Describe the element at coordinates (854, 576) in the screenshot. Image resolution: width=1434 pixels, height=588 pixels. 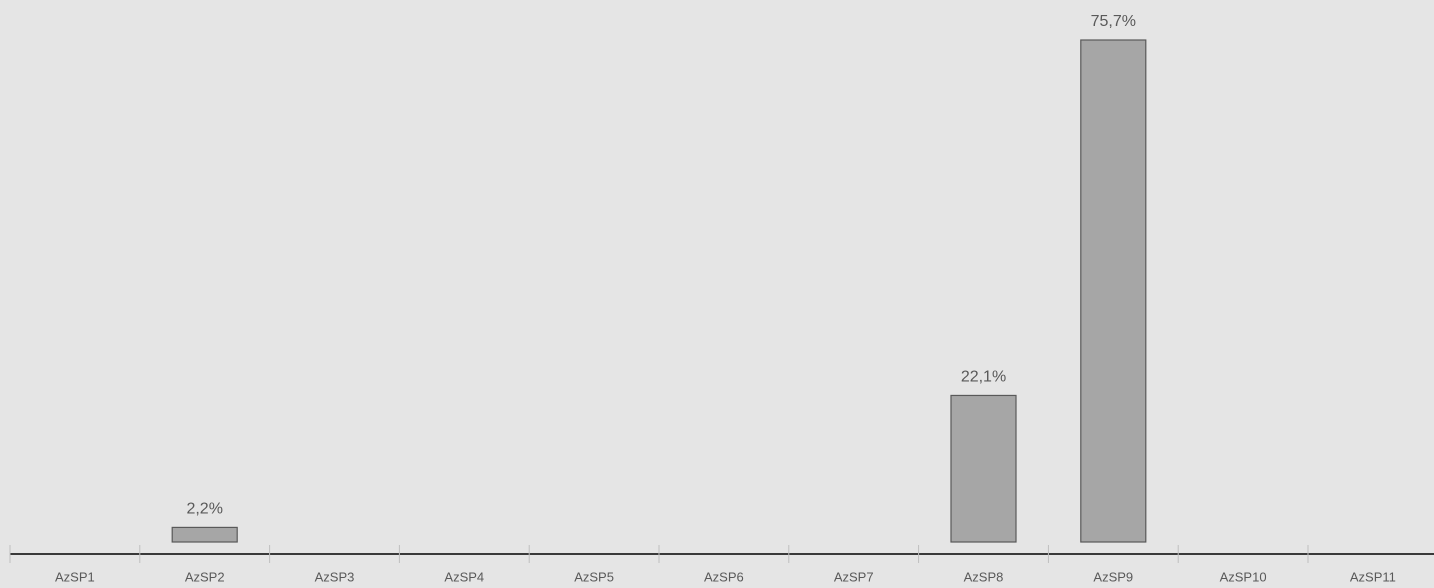
I see `x-tick-label: AzSP7` at that location.